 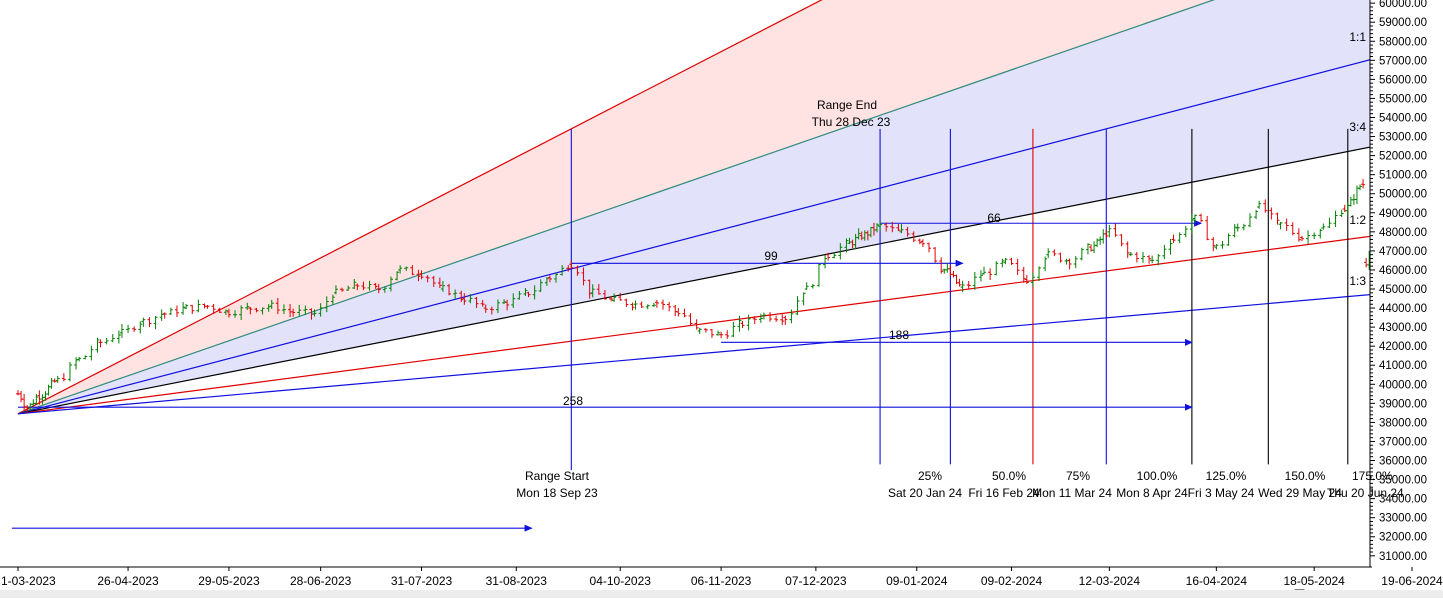 What do you see at coordinates (557, 493) in the screenshot?
I see `range-start-date: Mon 18 Sep 23` at bounding box center [557, 493].